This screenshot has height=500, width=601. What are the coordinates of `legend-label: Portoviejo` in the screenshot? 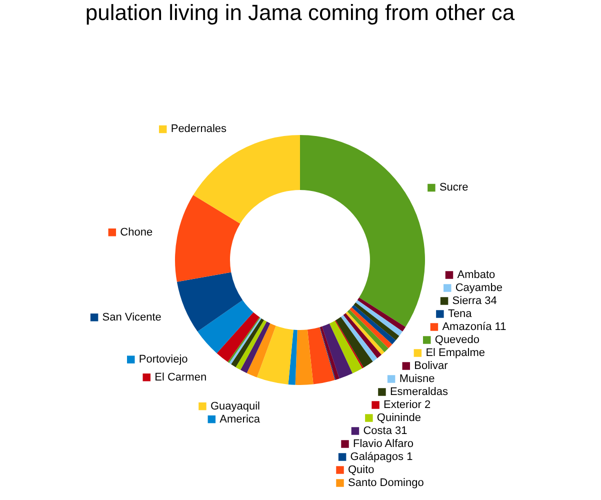 It's located at (163, 360).